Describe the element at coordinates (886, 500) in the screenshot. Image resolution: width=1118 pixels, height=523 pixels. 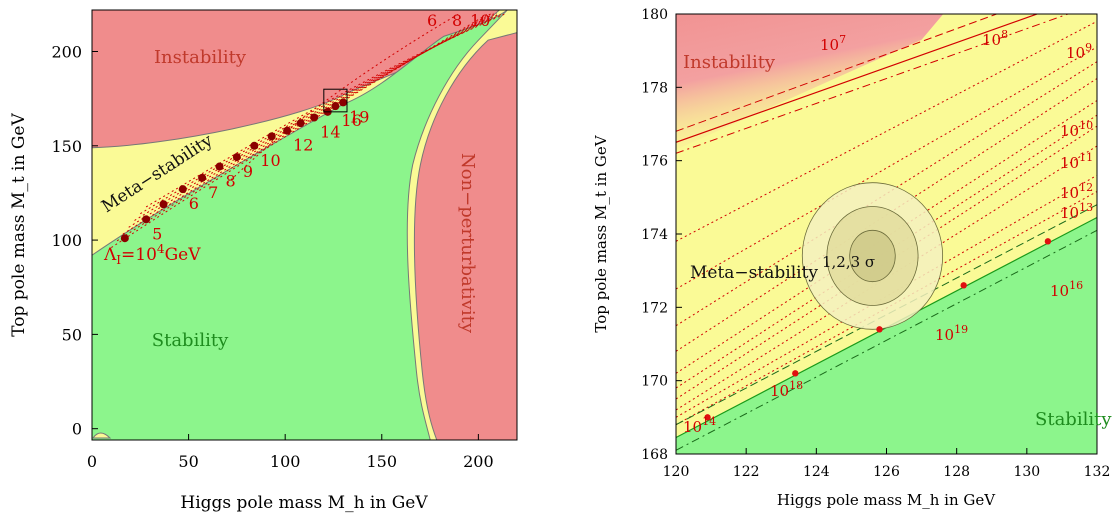
I see `right-x-axis-label: Higgs pole mass M_h in GeV` at that location.